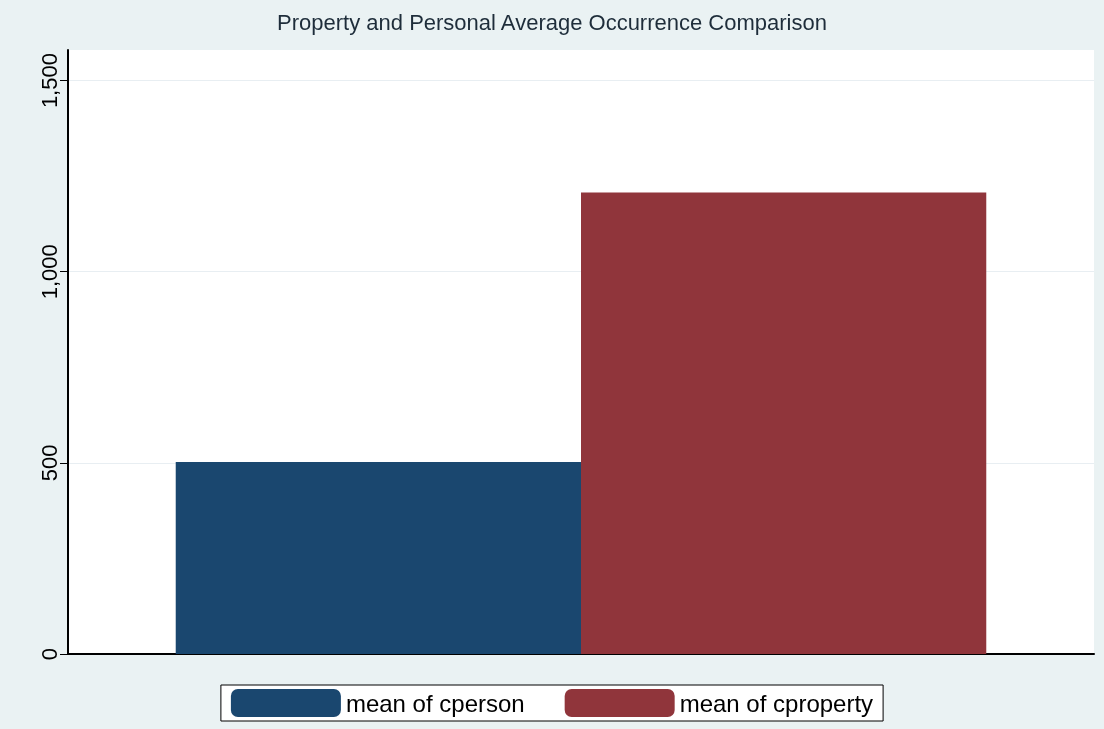 This screenshot has height=729, width=1104. What do you see at coordinates (552, 22) in the screenshot?
I see `chart-title: Property and Personal Average Occurrence Comparison` at bounding box center [552, 22].